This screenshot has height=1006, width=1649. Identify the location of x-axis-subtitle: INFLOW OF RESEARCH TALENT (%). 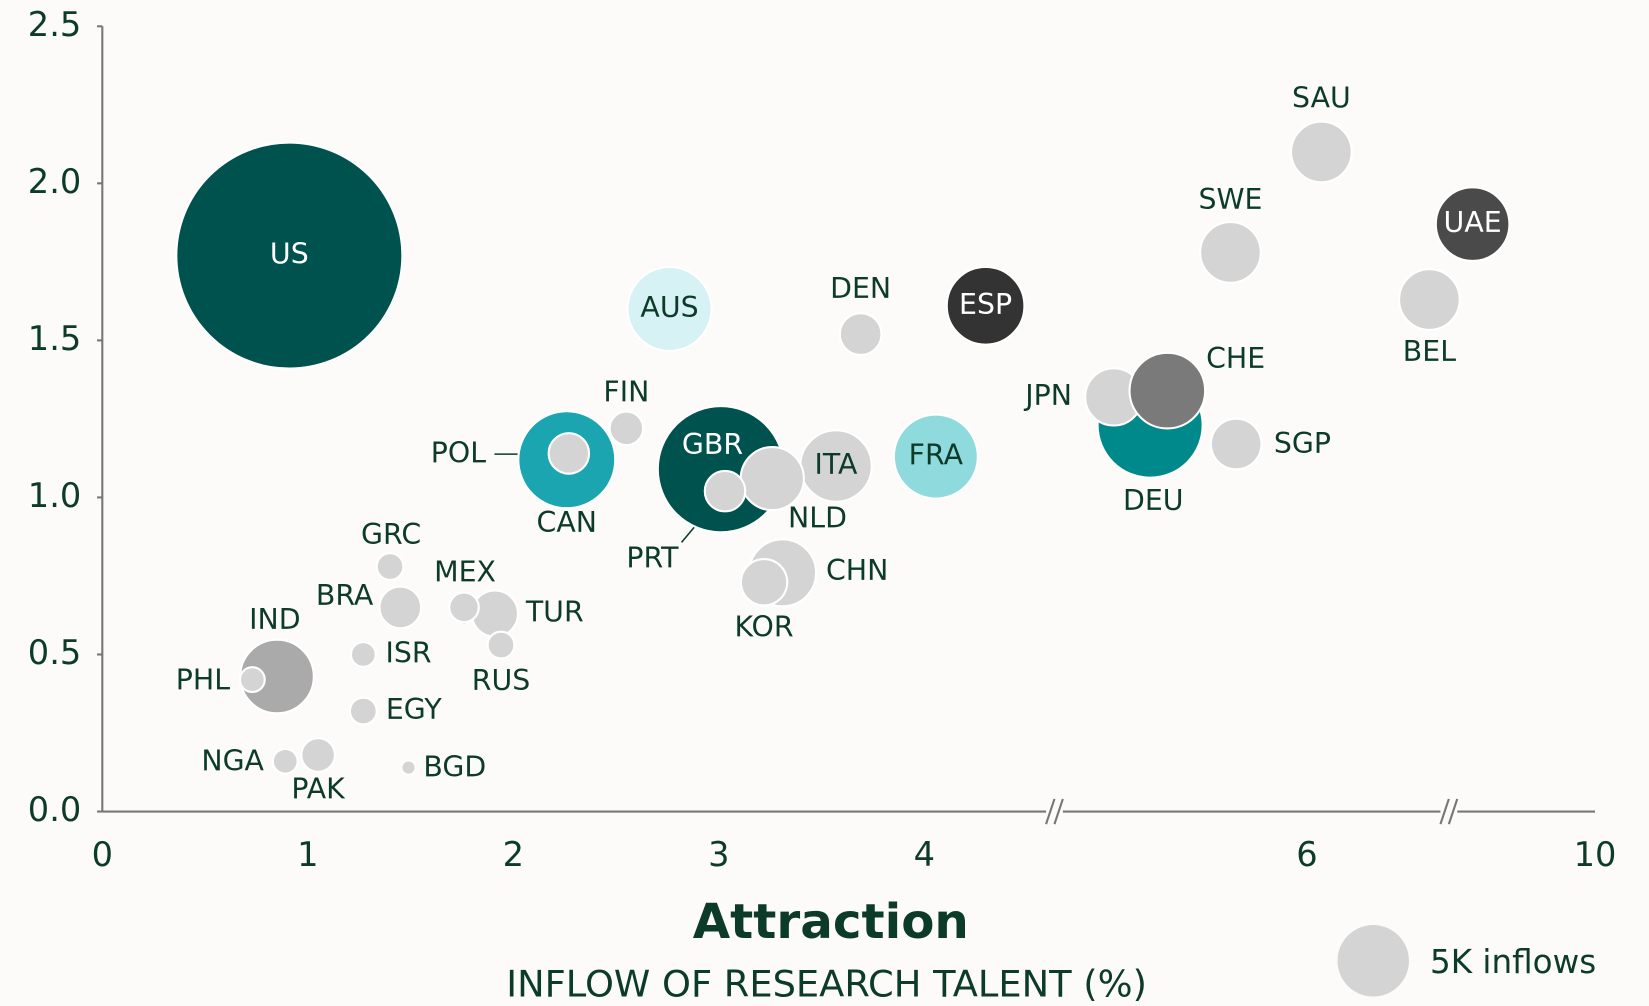
(826, 984).